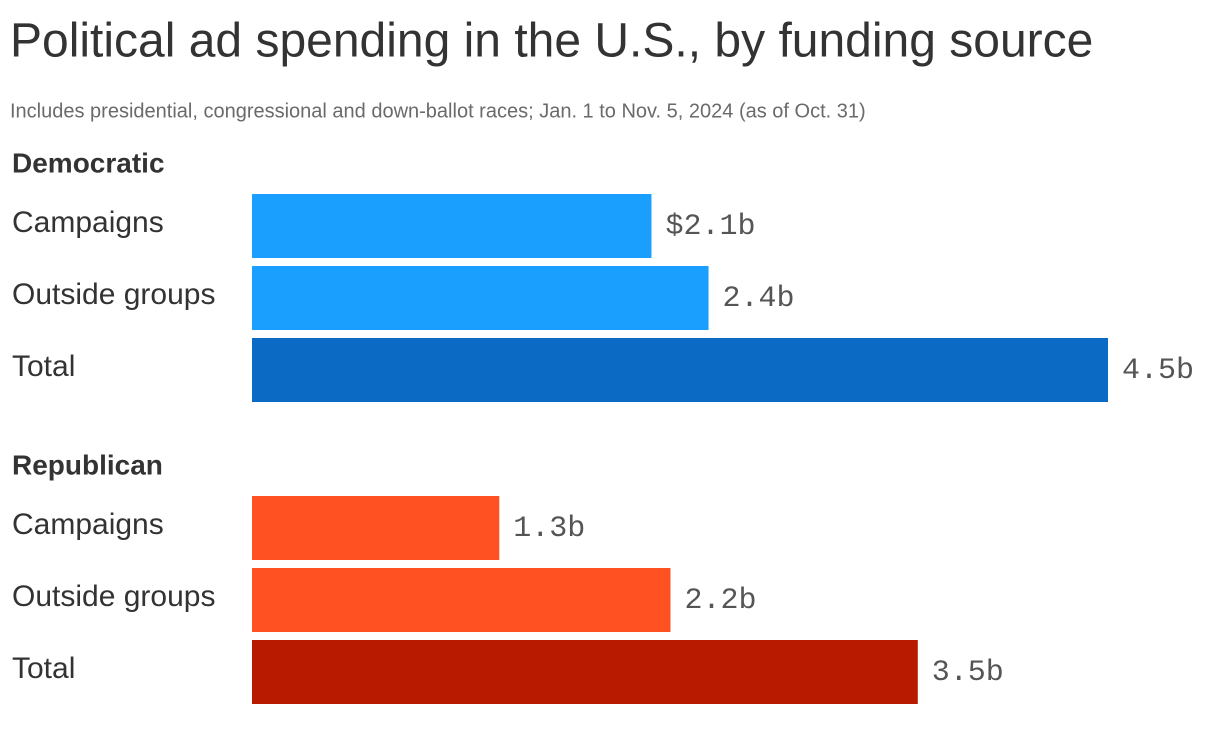 The image size is (1220, 754). Describe the element at coordinates (759, 299) in the screenshot. I see `value-label: 2.4b` at that location.